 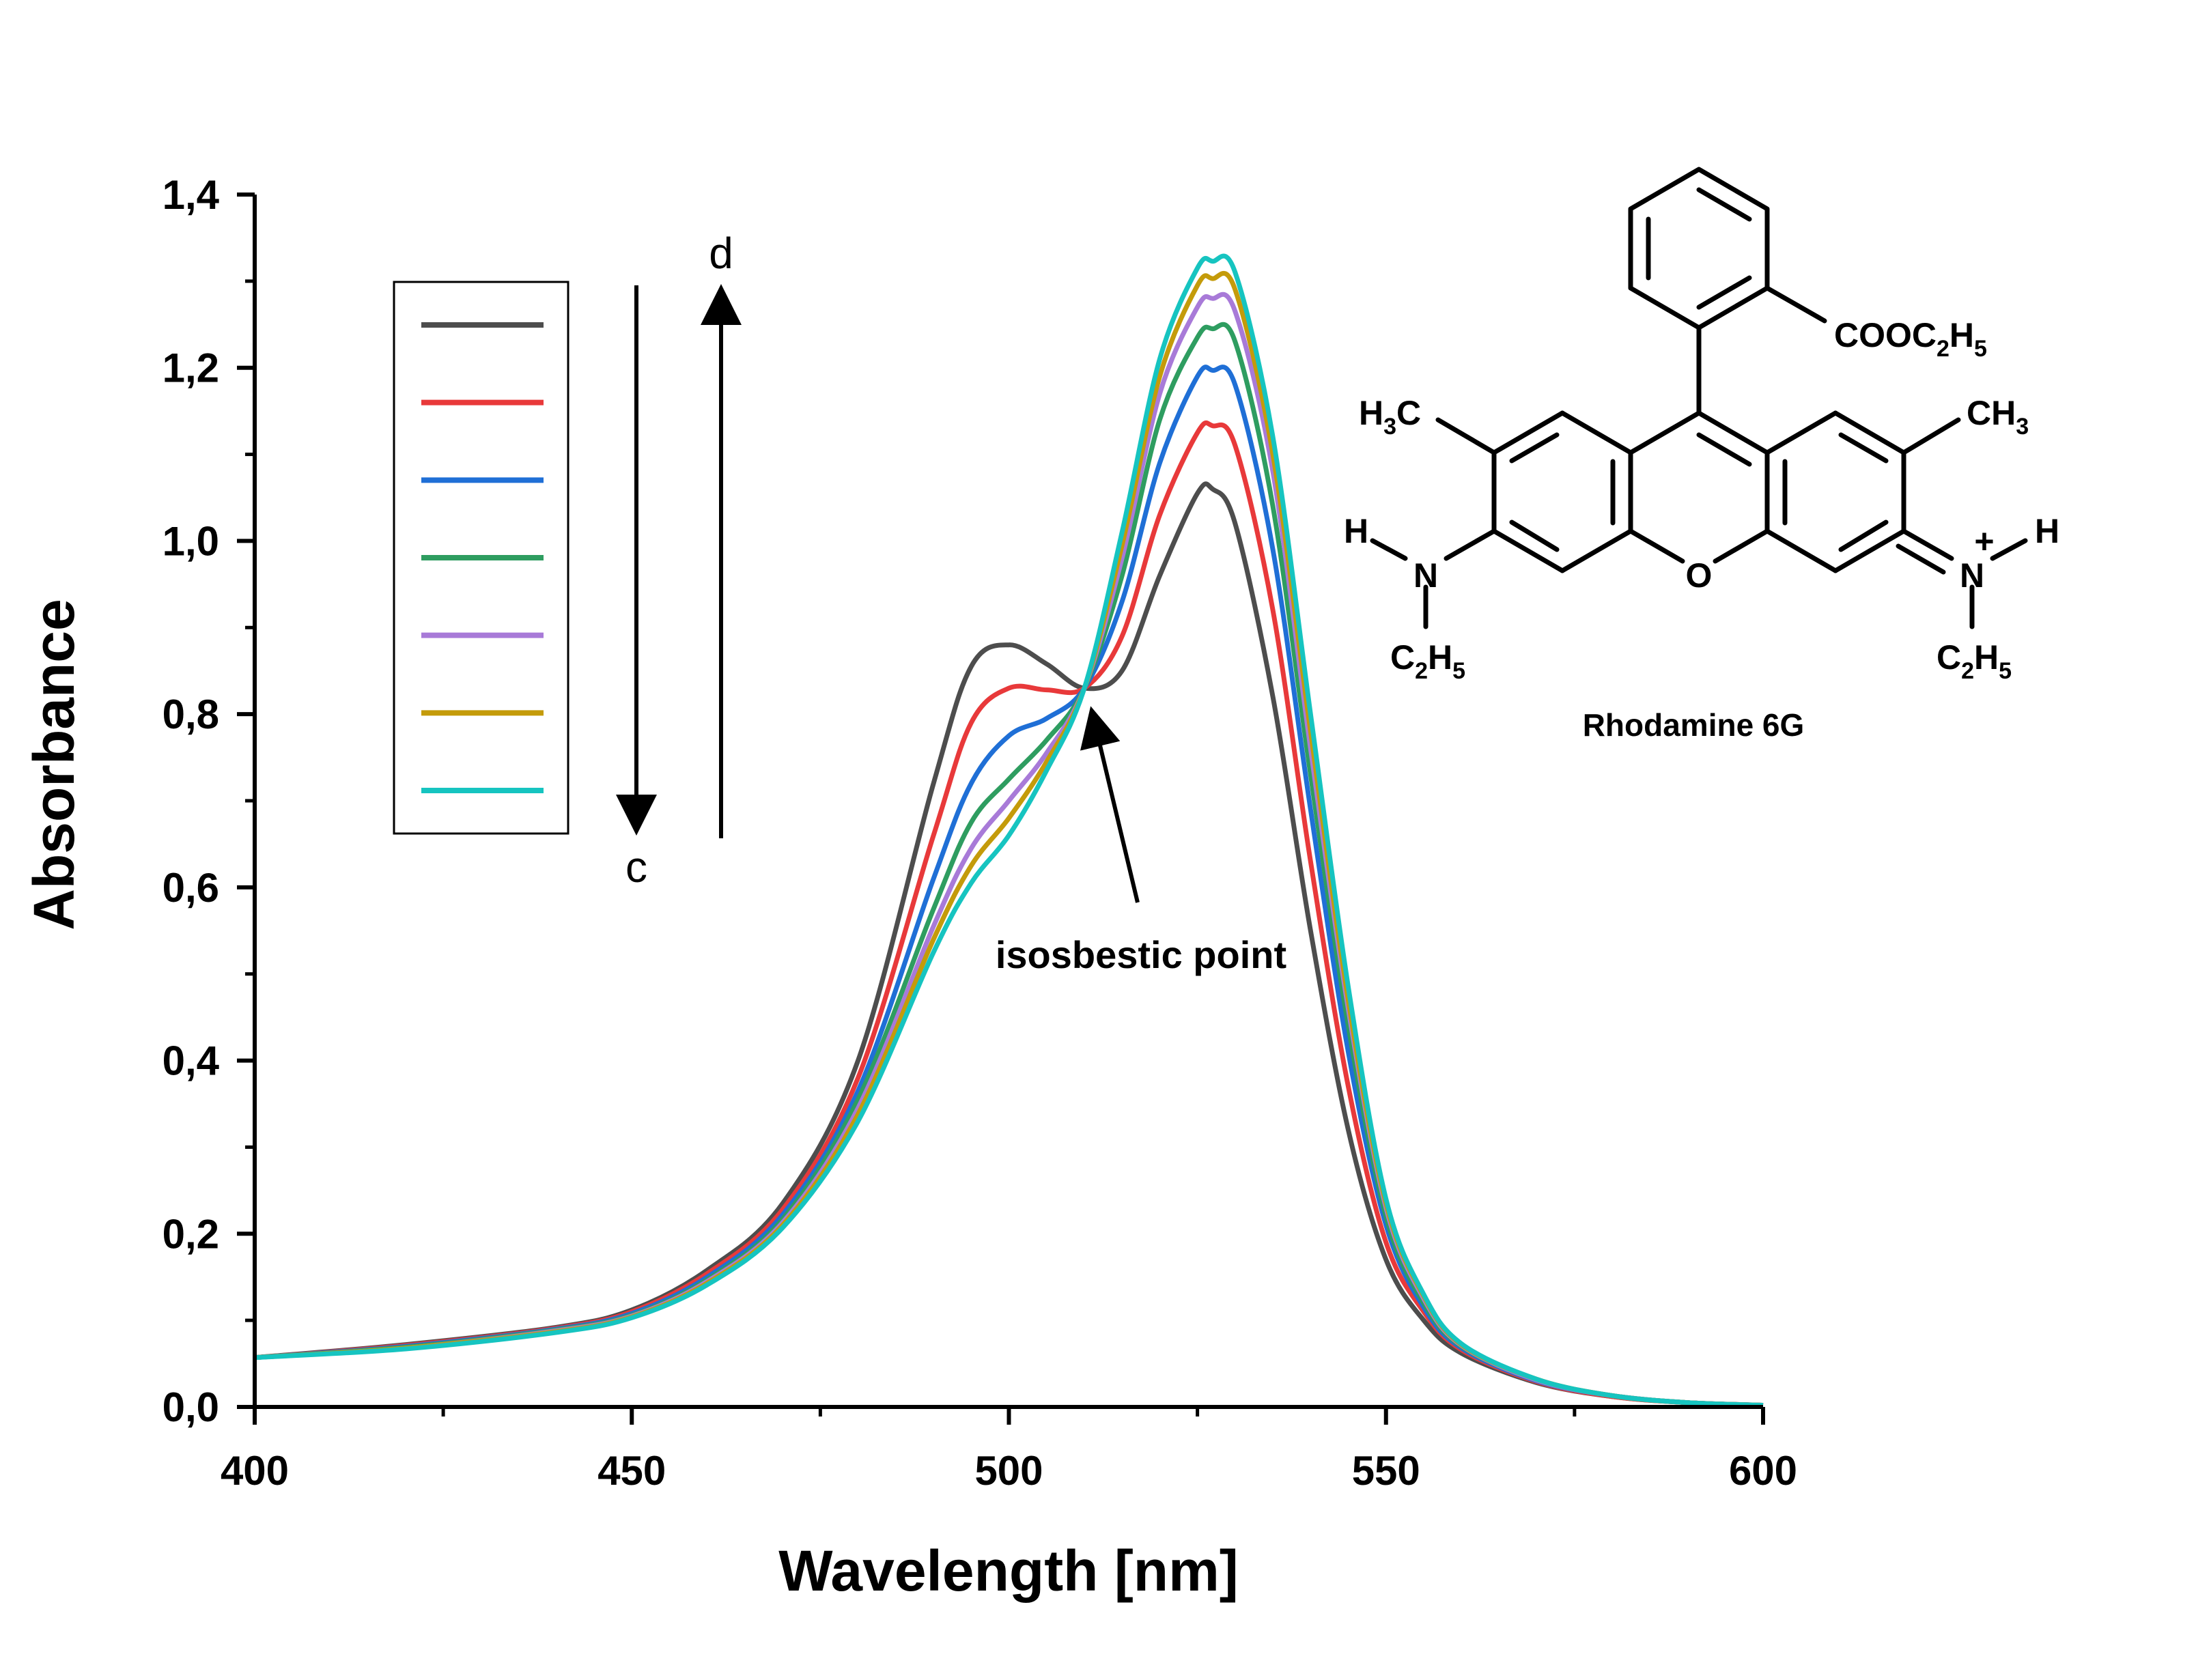 What do you see at coordinates (1972, 575) in the screenshot?
I see `label-n-right: N` at bounding box center [1972, 575].